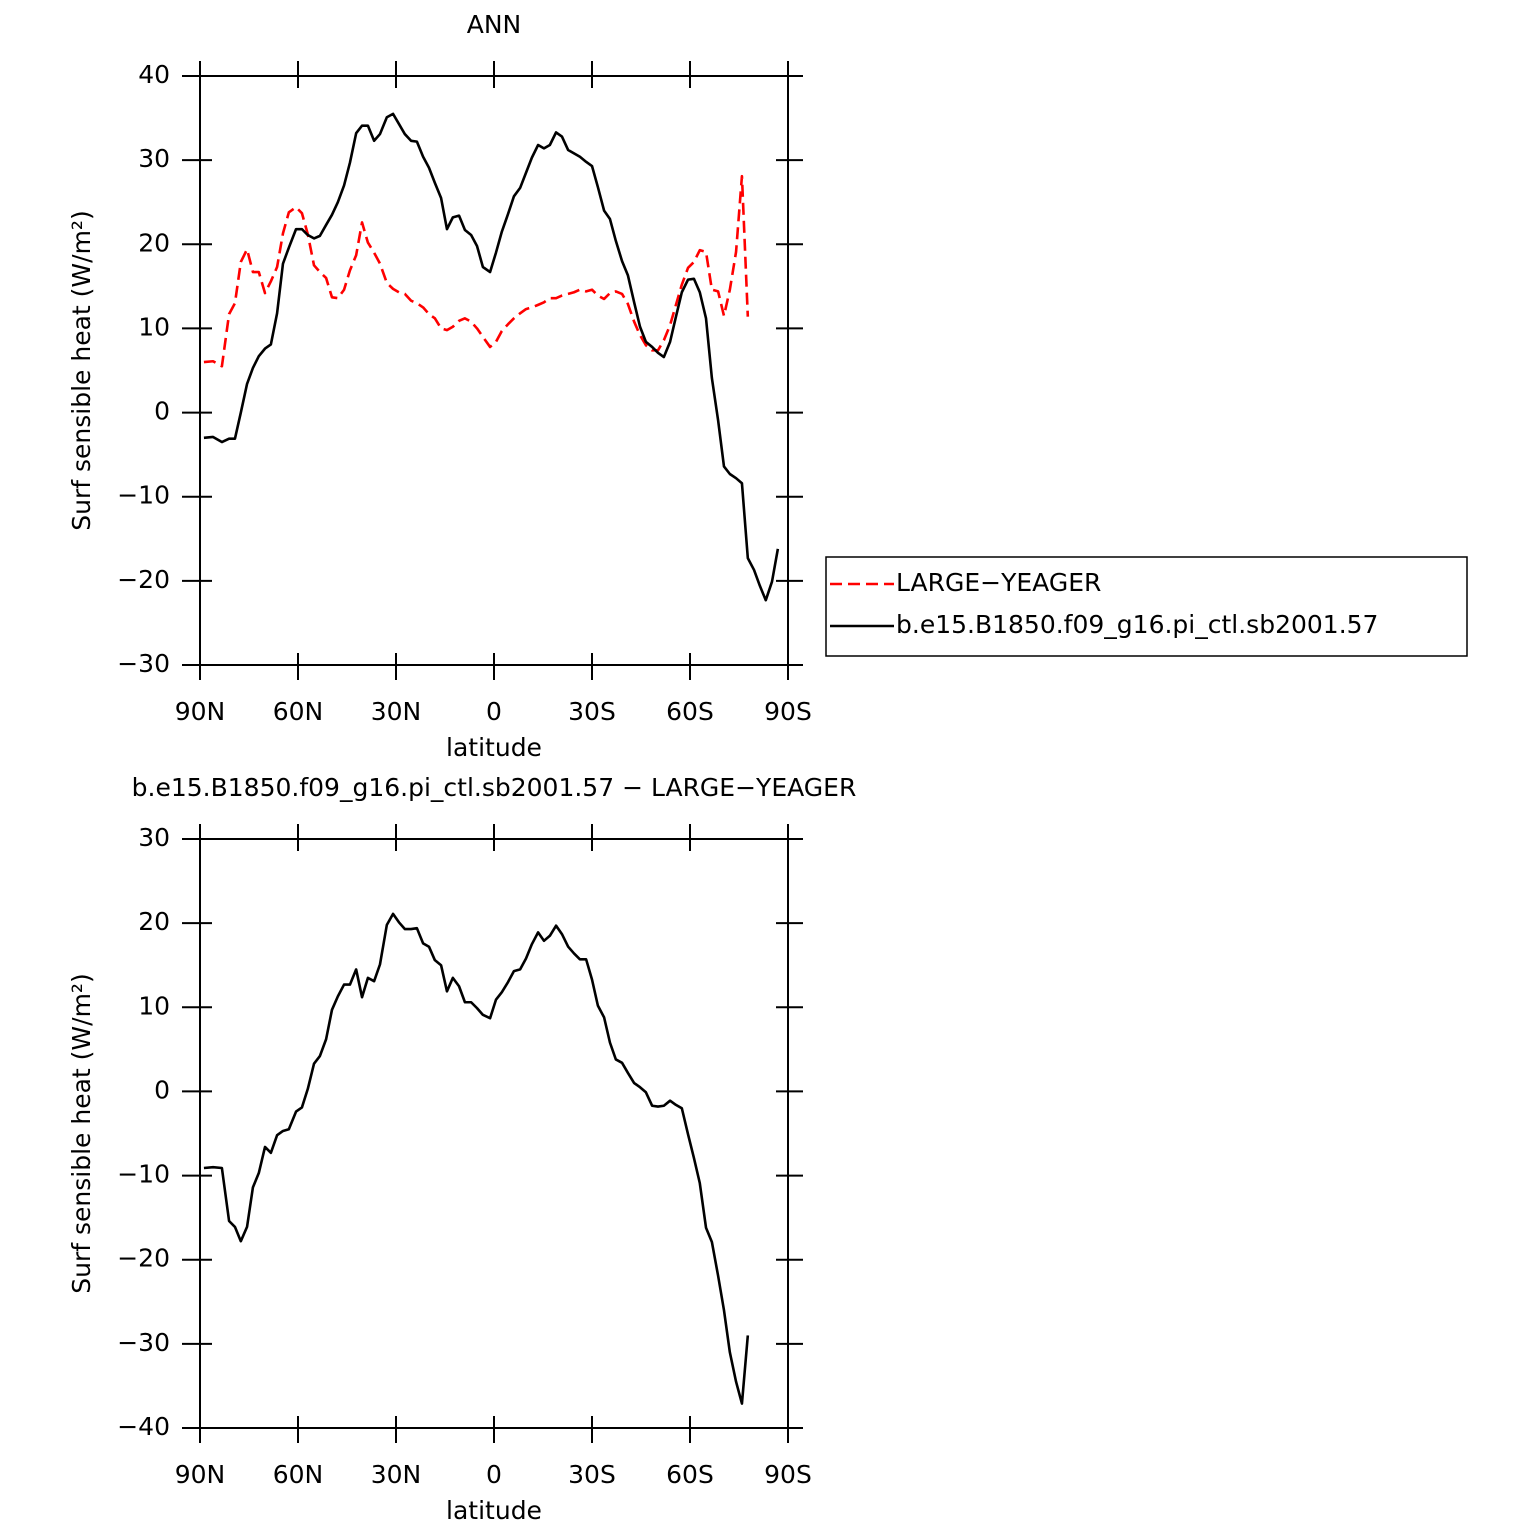 Image resolution: width=1533 pixels, height=1535 pixels. I want to click on y-tick-label: −40, so click(143, 1426).